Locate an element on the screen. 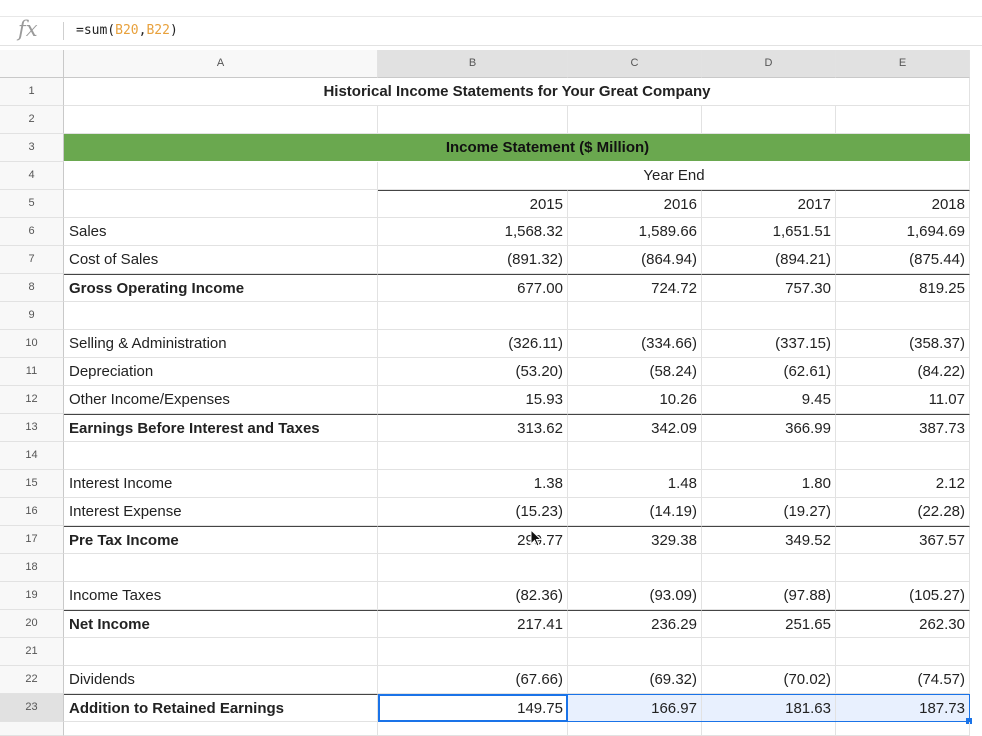 Image resolution: width=982 pixels, height=736 pixels. row-header: 13 is located at coordinates (32, 428).